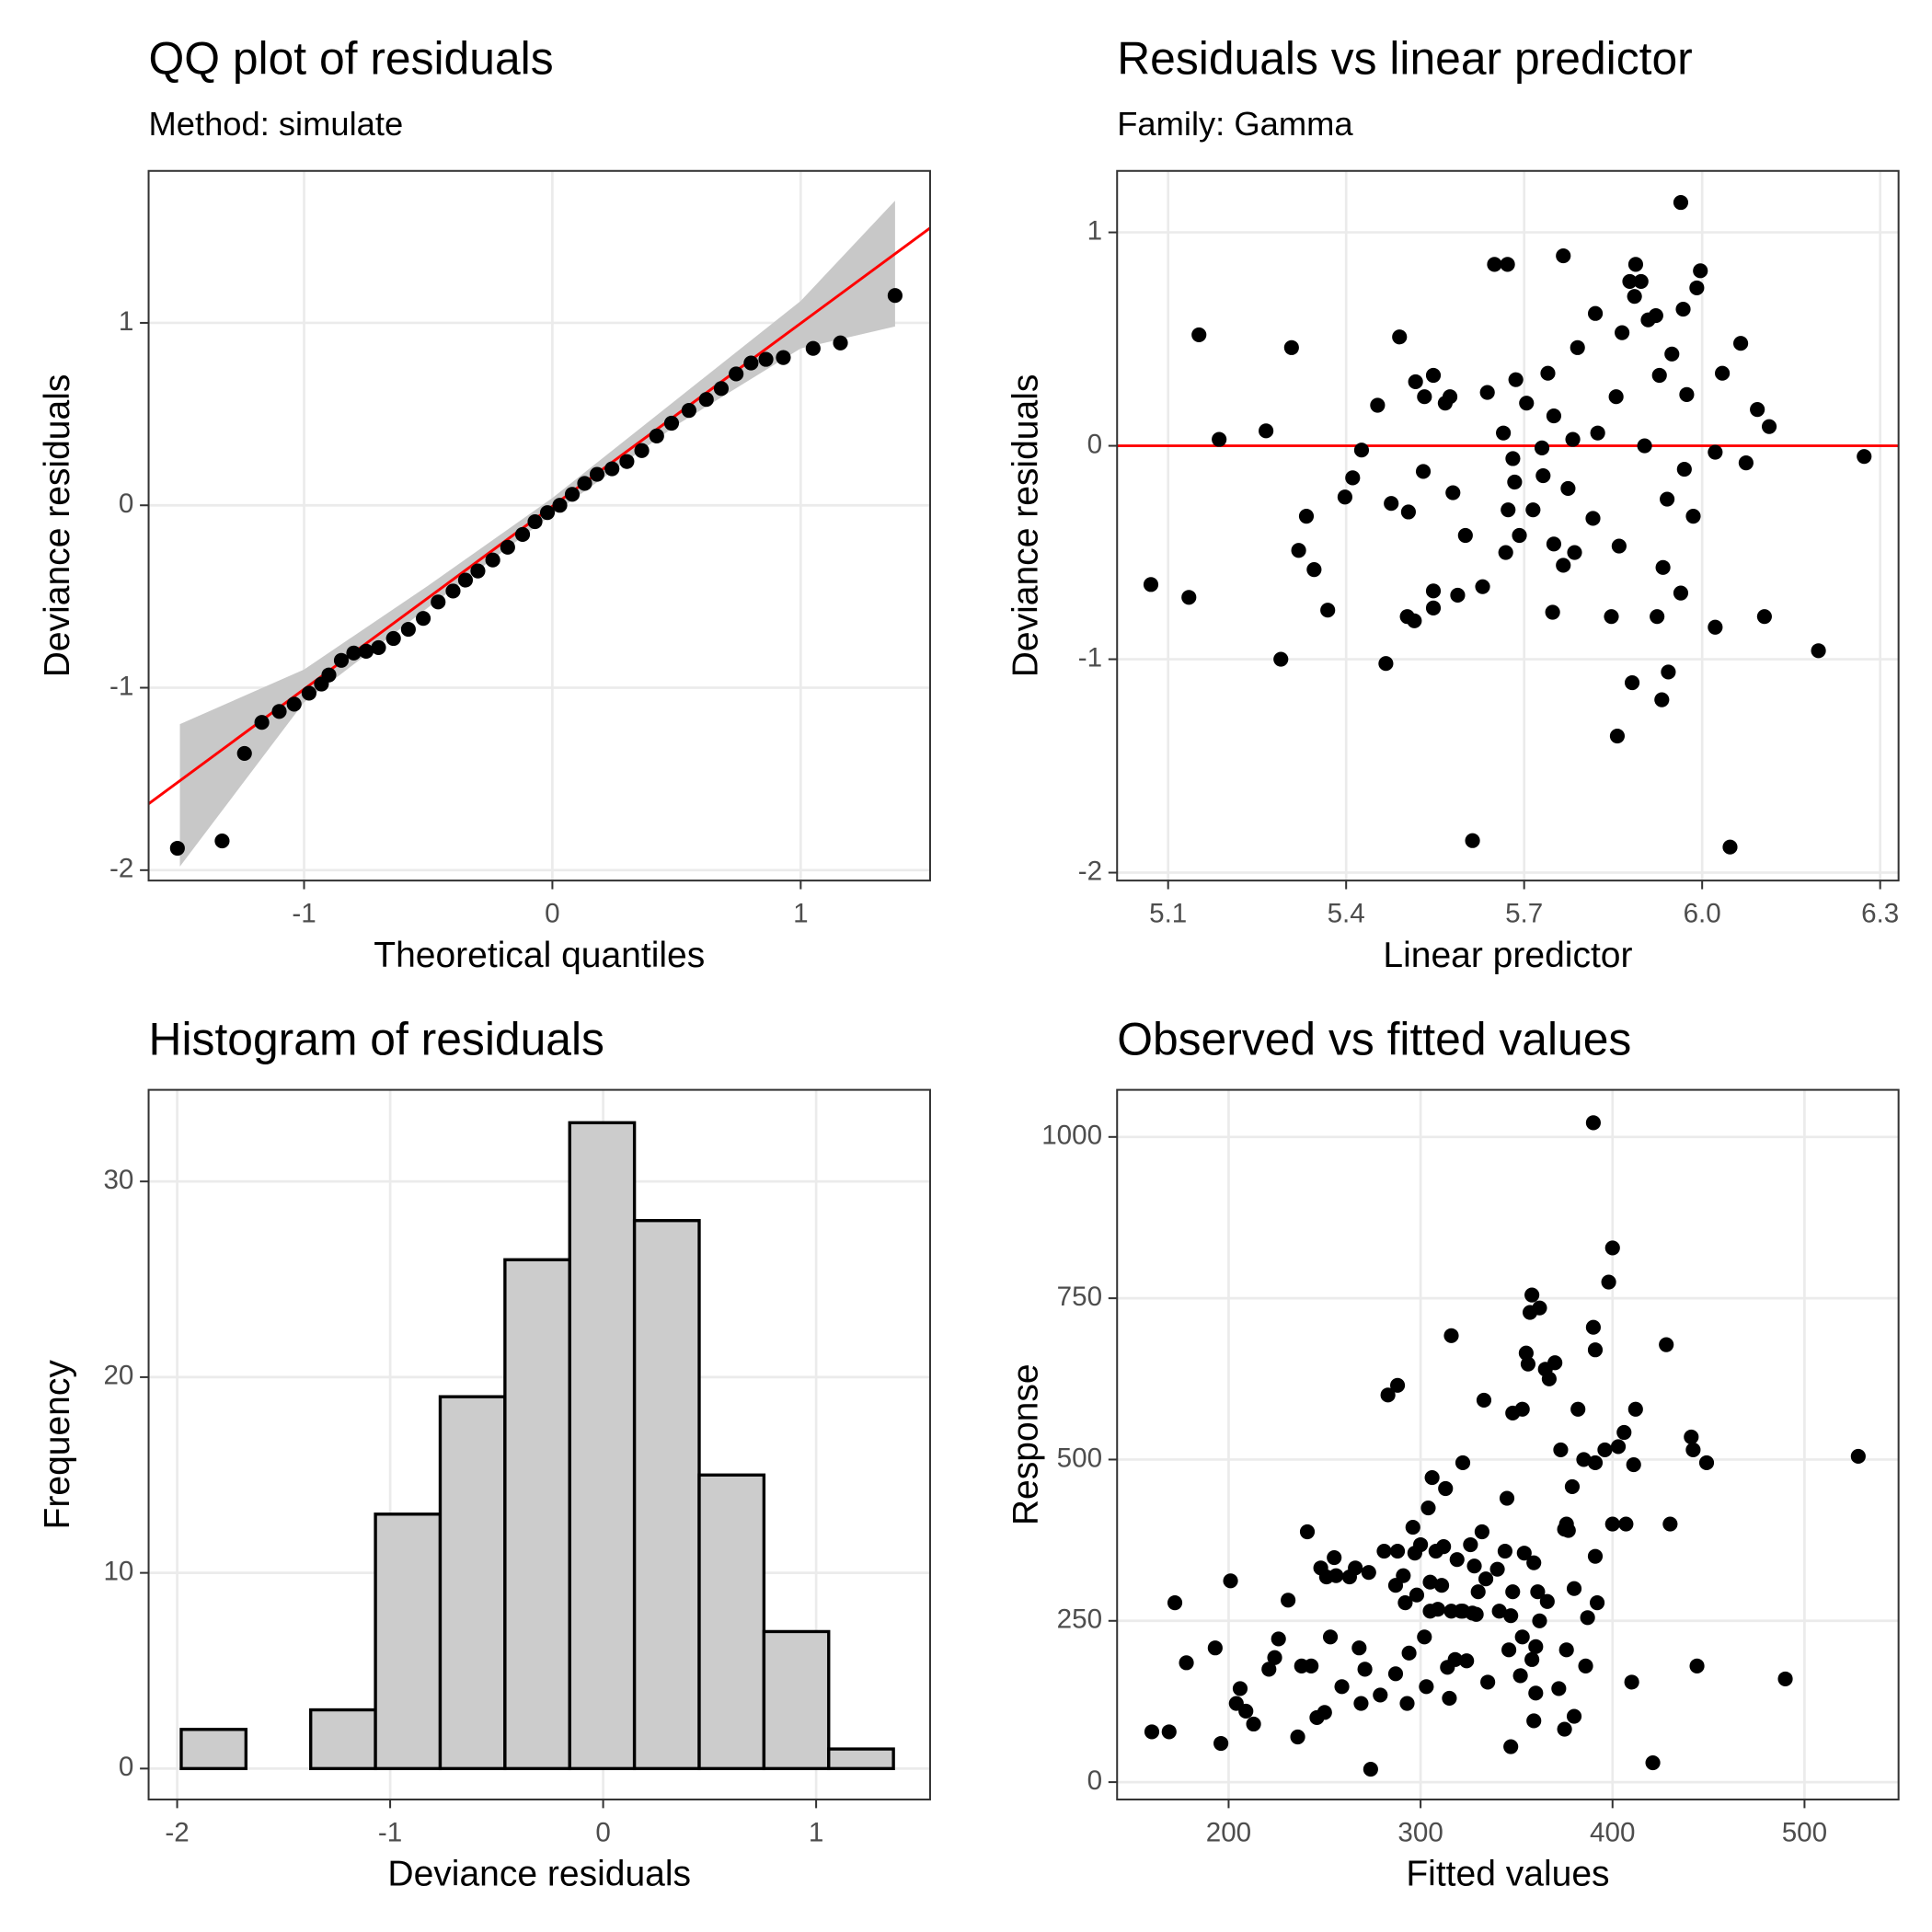 Image resolution: width=1932 pixels, height=1932 pixels. Describe the element at coordinates (1228, 1832) in the screenshot. I see `x-tick-label: 200` at that location.